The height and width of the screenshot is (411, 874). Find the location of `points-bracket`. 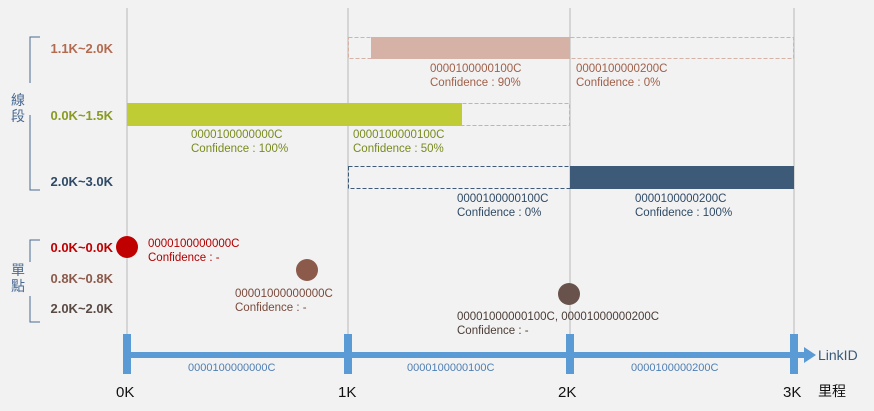

points-bracket is located at coordinates (34, 281).